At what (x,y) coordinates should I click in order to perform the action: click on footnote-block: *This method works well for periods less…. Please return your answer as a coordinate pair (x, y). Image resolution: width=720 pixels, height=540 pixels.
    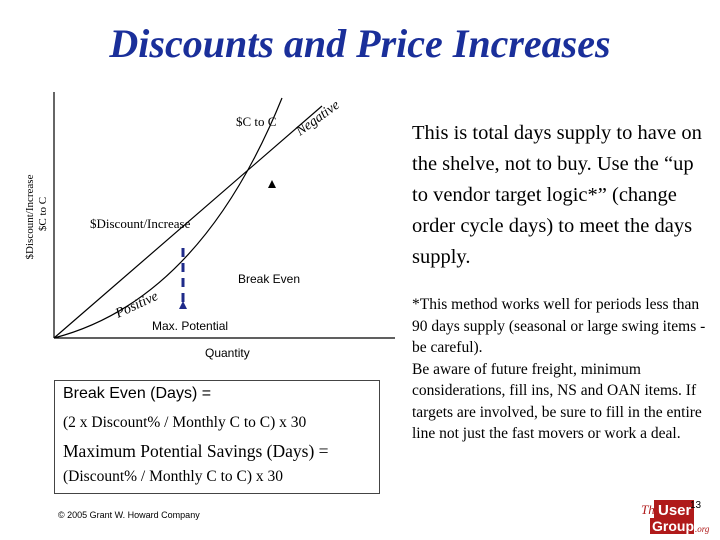
    Looking at the image, I should click on (562, 369).